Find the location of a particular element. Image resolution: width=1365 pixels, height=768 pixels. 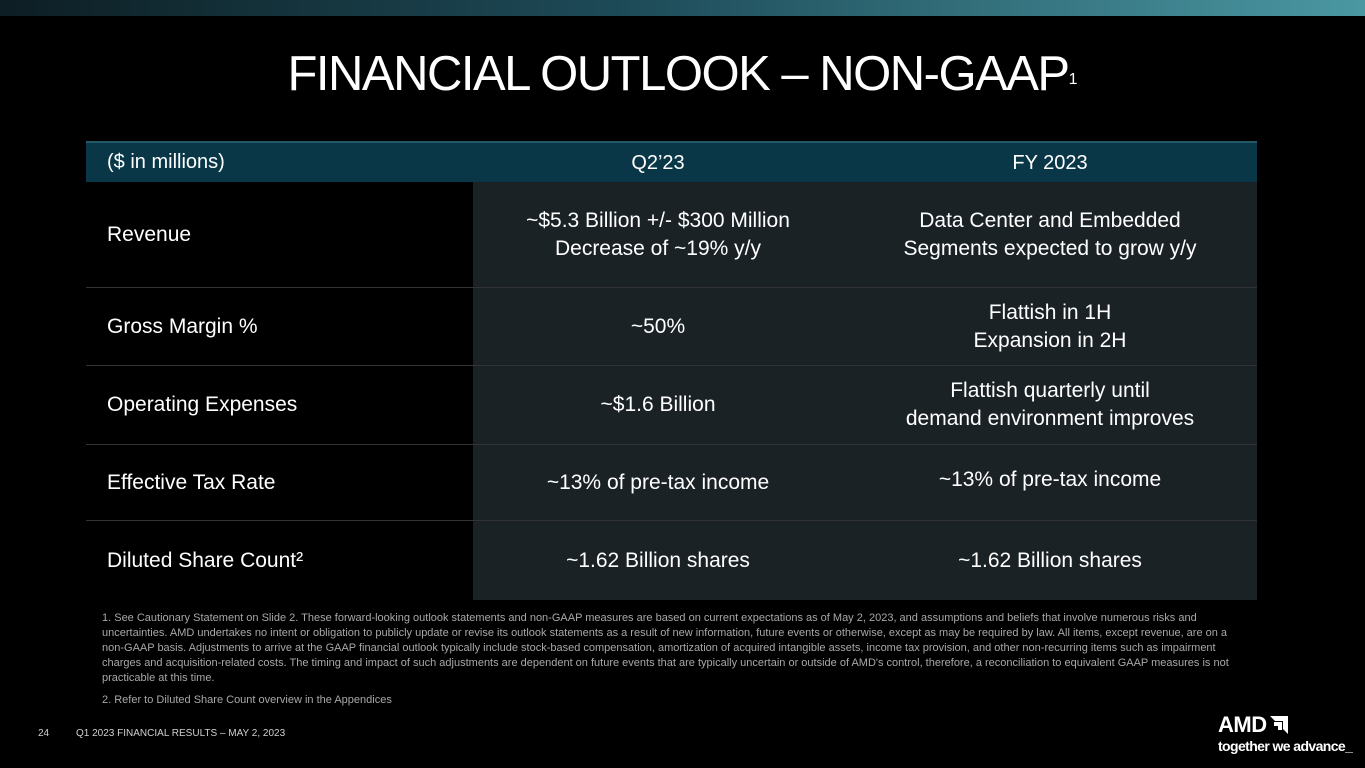

top-accent-bar is located at coordinates (682, 8).